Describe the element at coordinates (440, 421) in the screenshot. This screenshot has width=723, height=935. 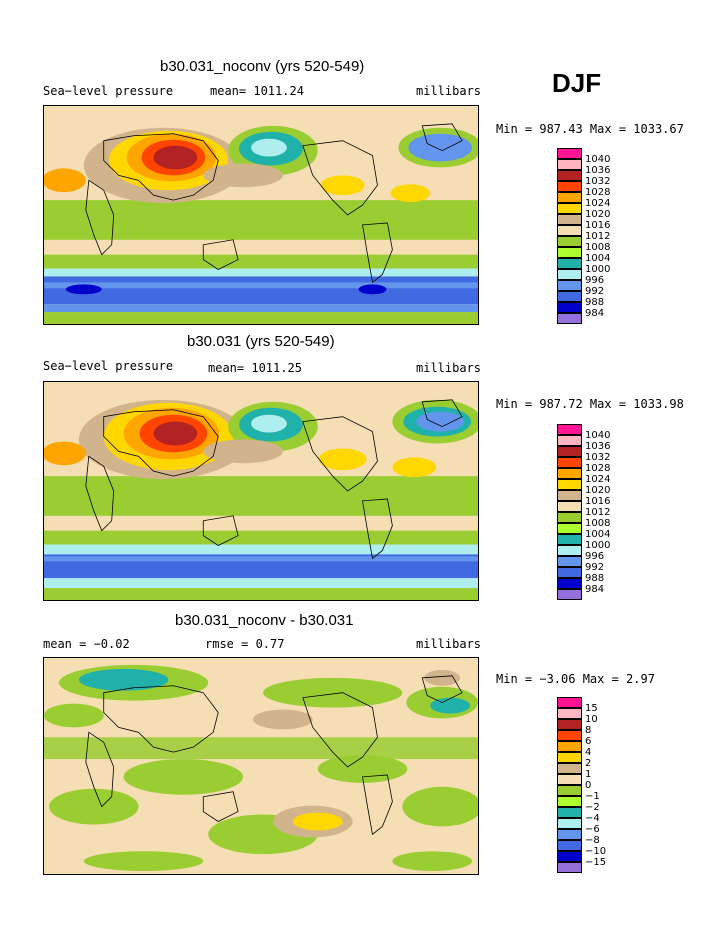
I see `panel-2-icelandic-low` at that location.